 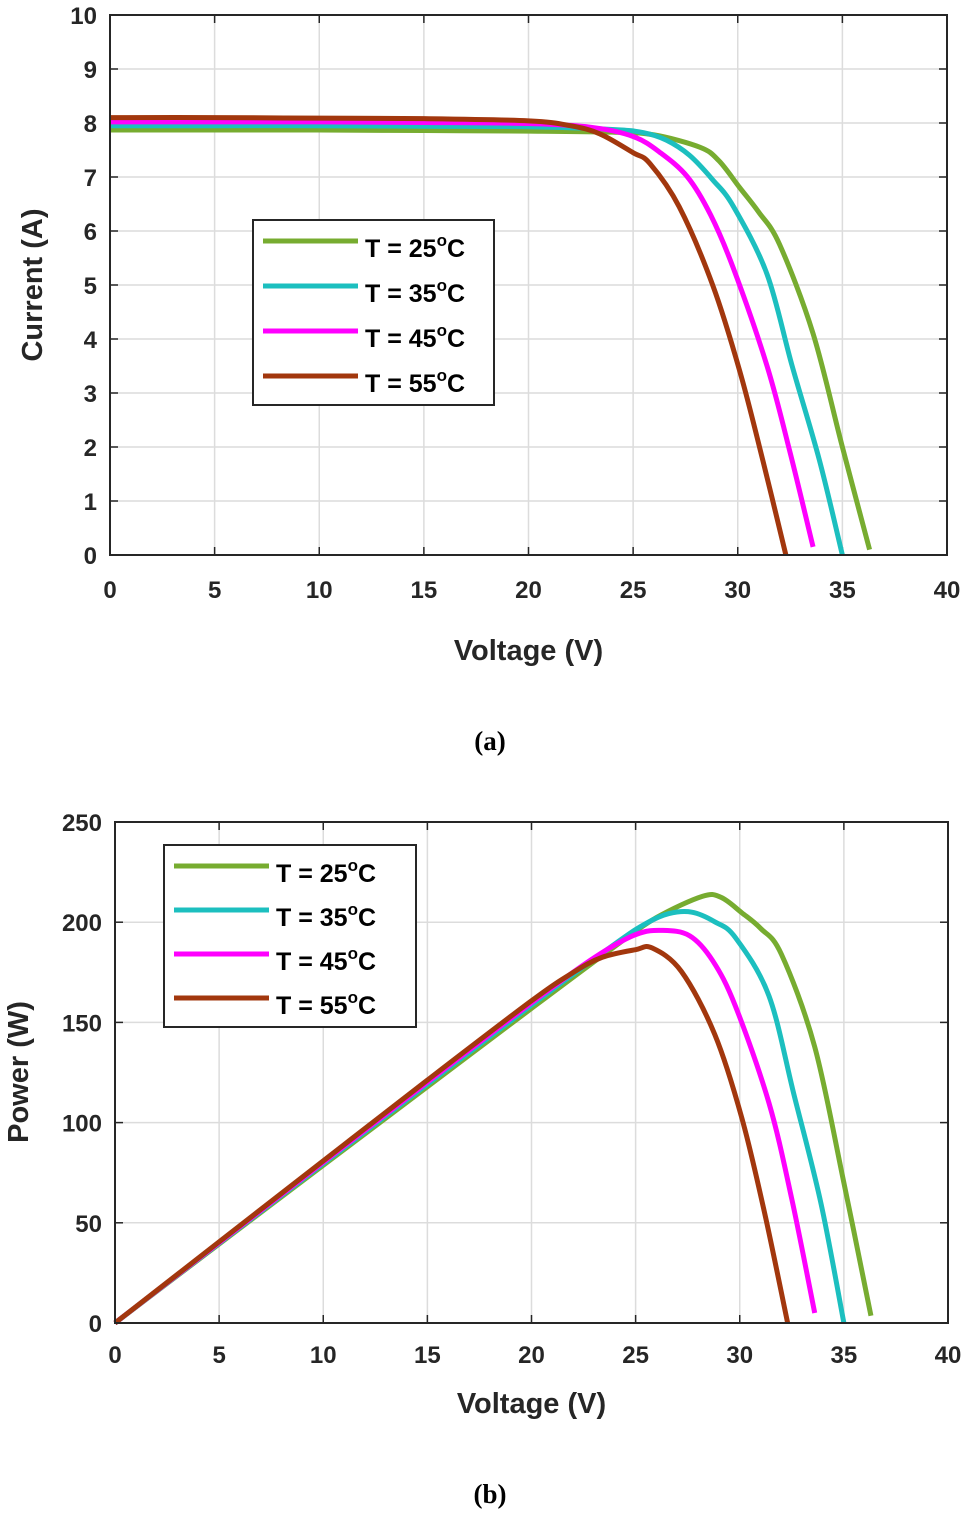 I want to click on y-tick-label: 50, so click(x=88, y=1224).